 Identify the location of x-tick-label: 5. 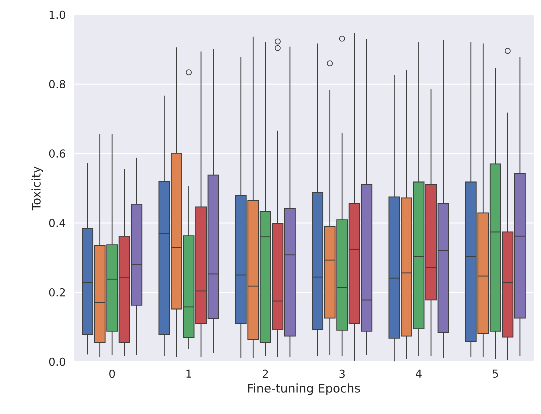
(495, 374).